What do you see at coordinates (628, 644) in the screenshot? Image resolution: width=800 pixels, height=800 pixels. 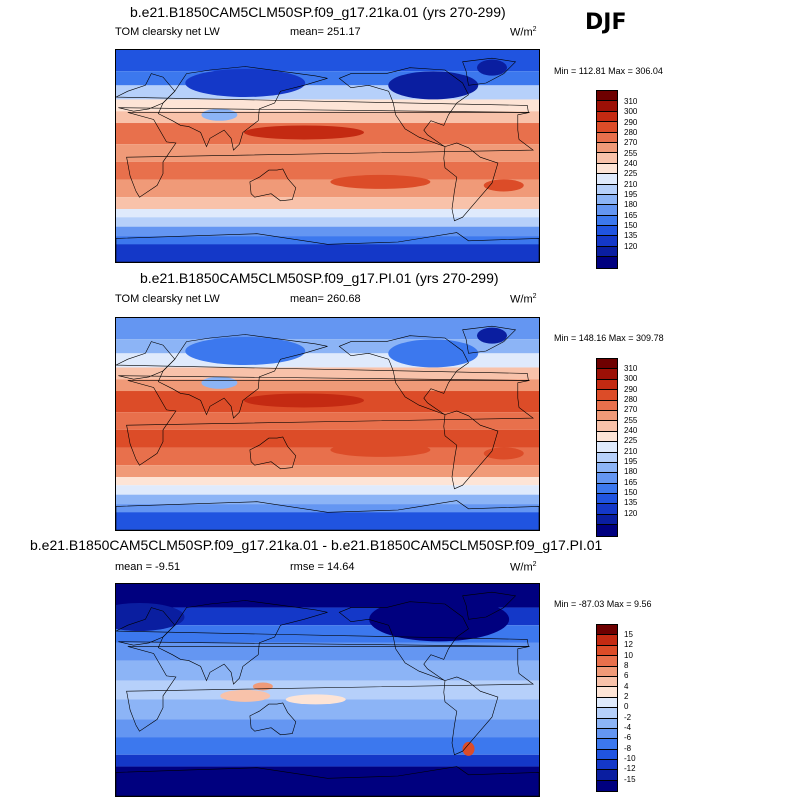 I see `colorbar-tick-label: 12` at bounding box center [628, 644].